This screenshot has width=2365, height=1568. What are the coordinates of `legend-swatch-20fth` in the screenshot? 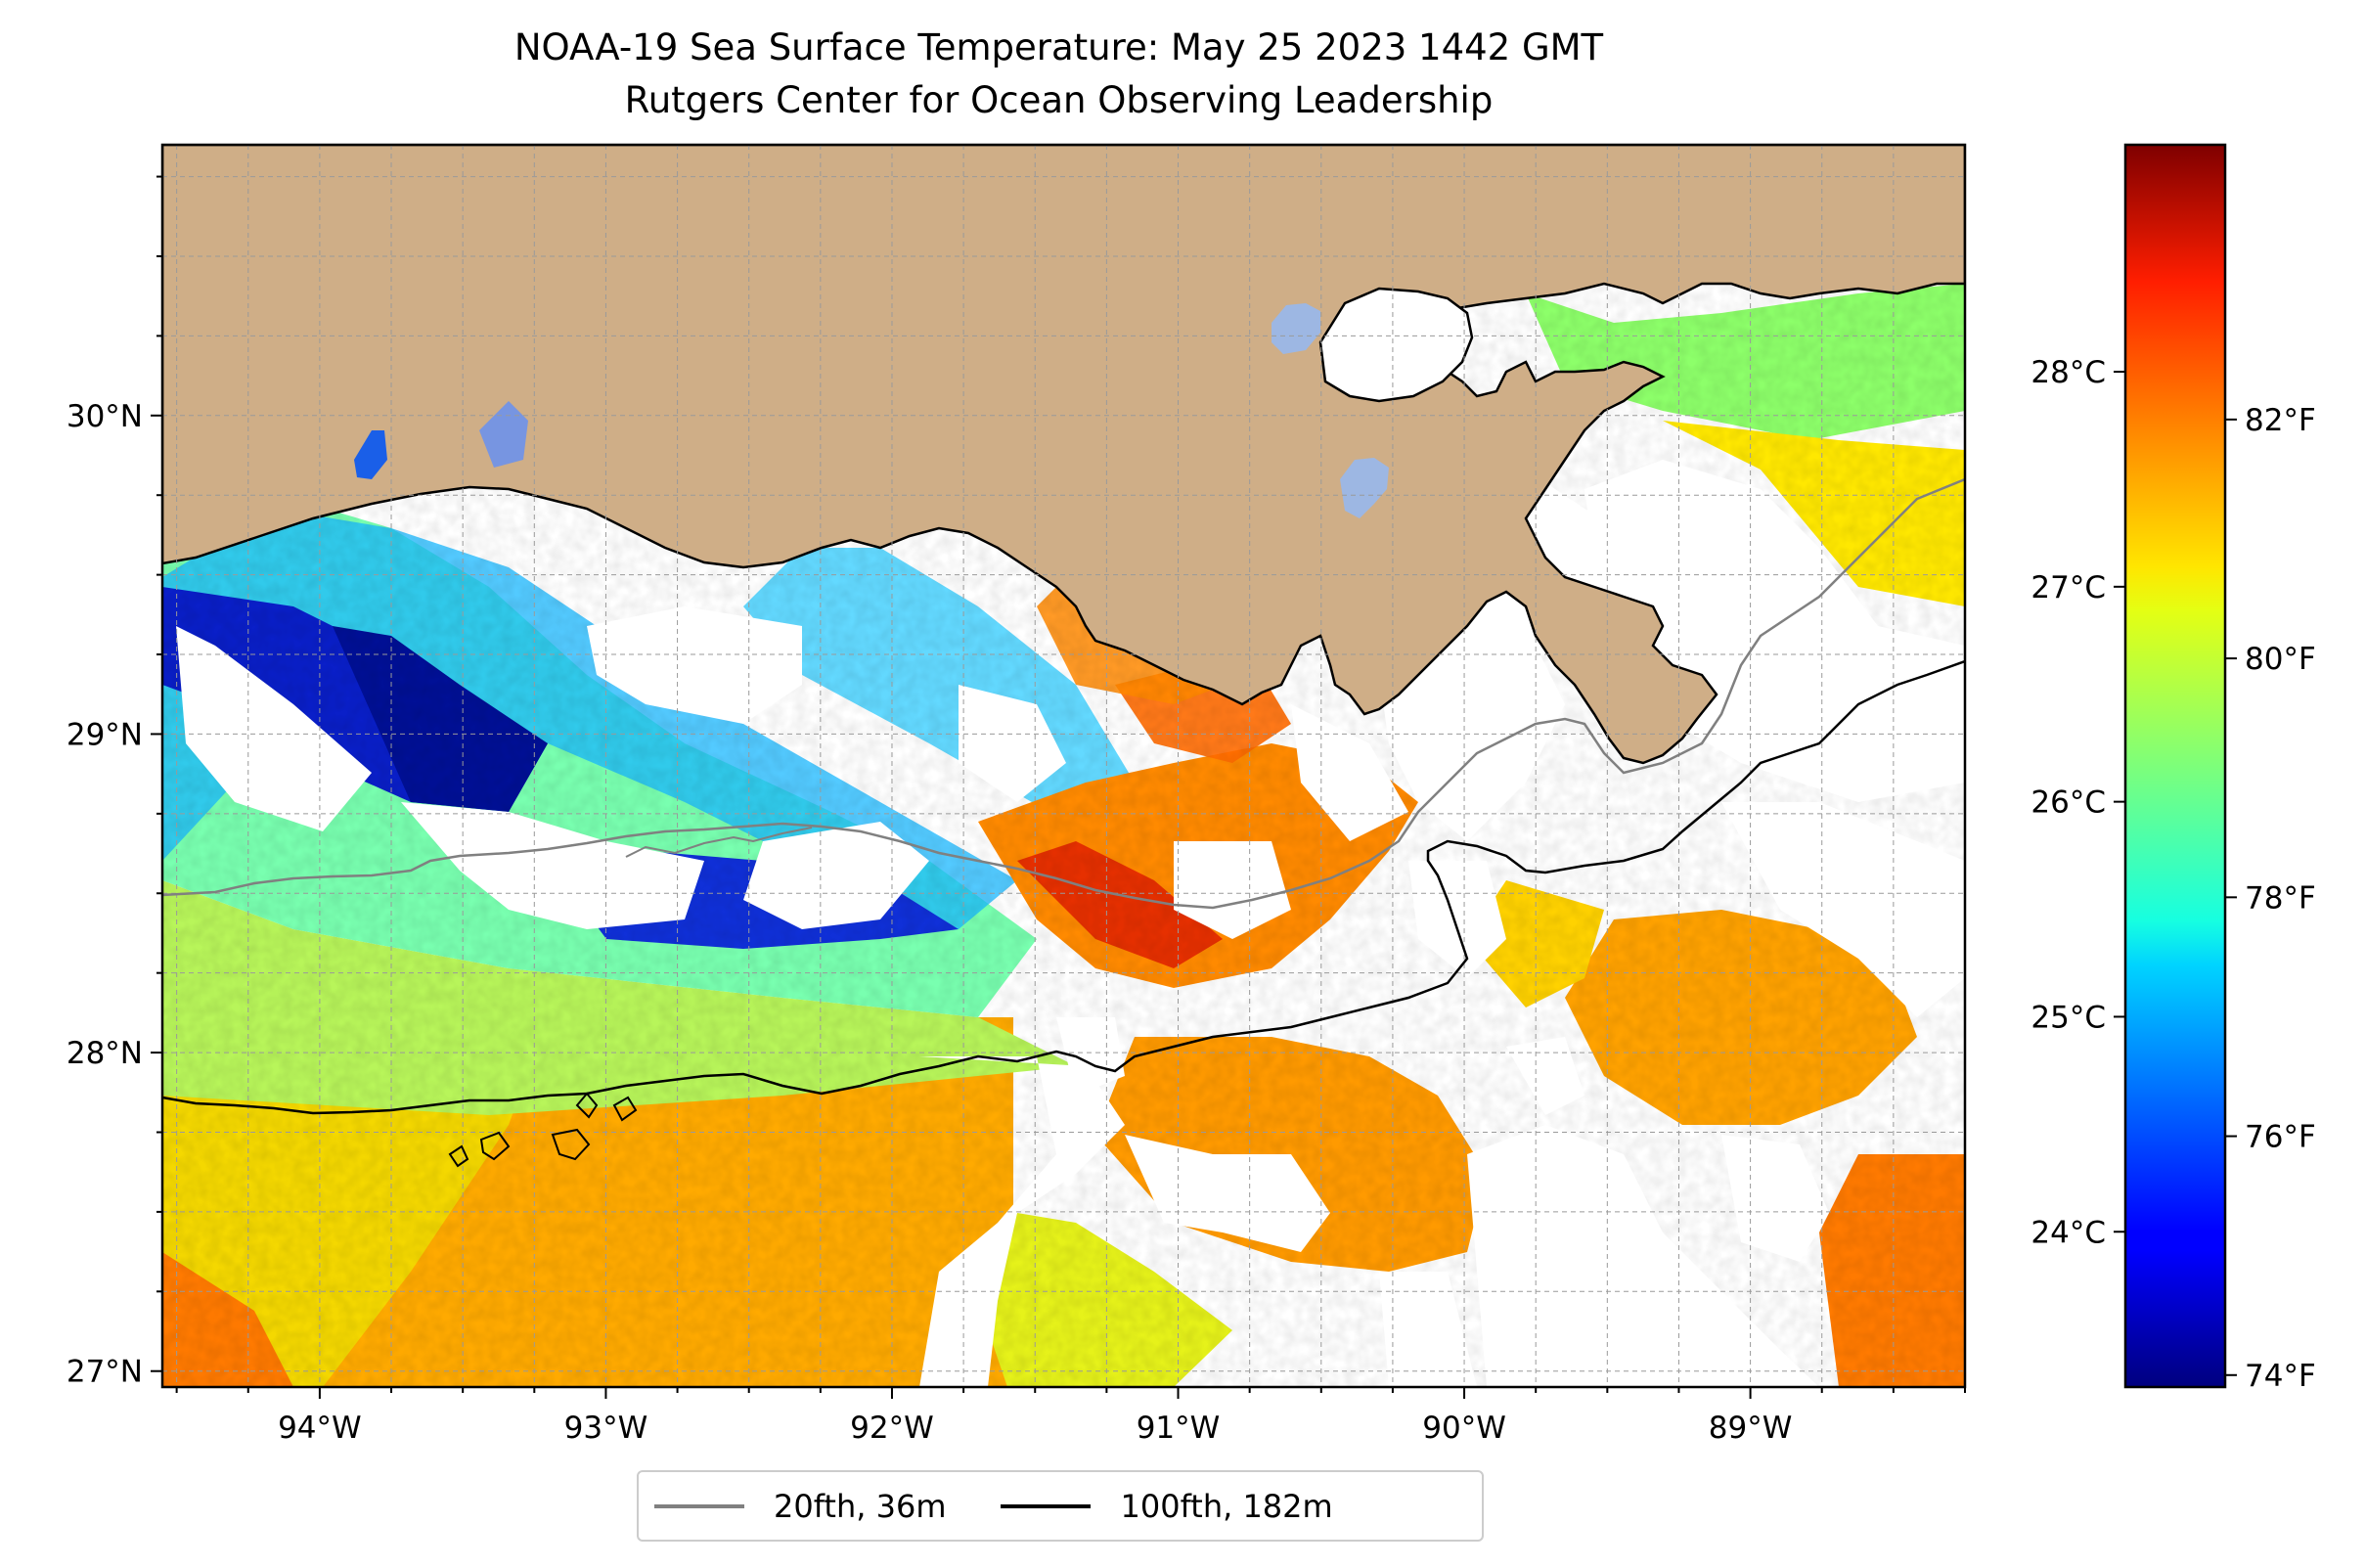 It's located at (699, 1505).